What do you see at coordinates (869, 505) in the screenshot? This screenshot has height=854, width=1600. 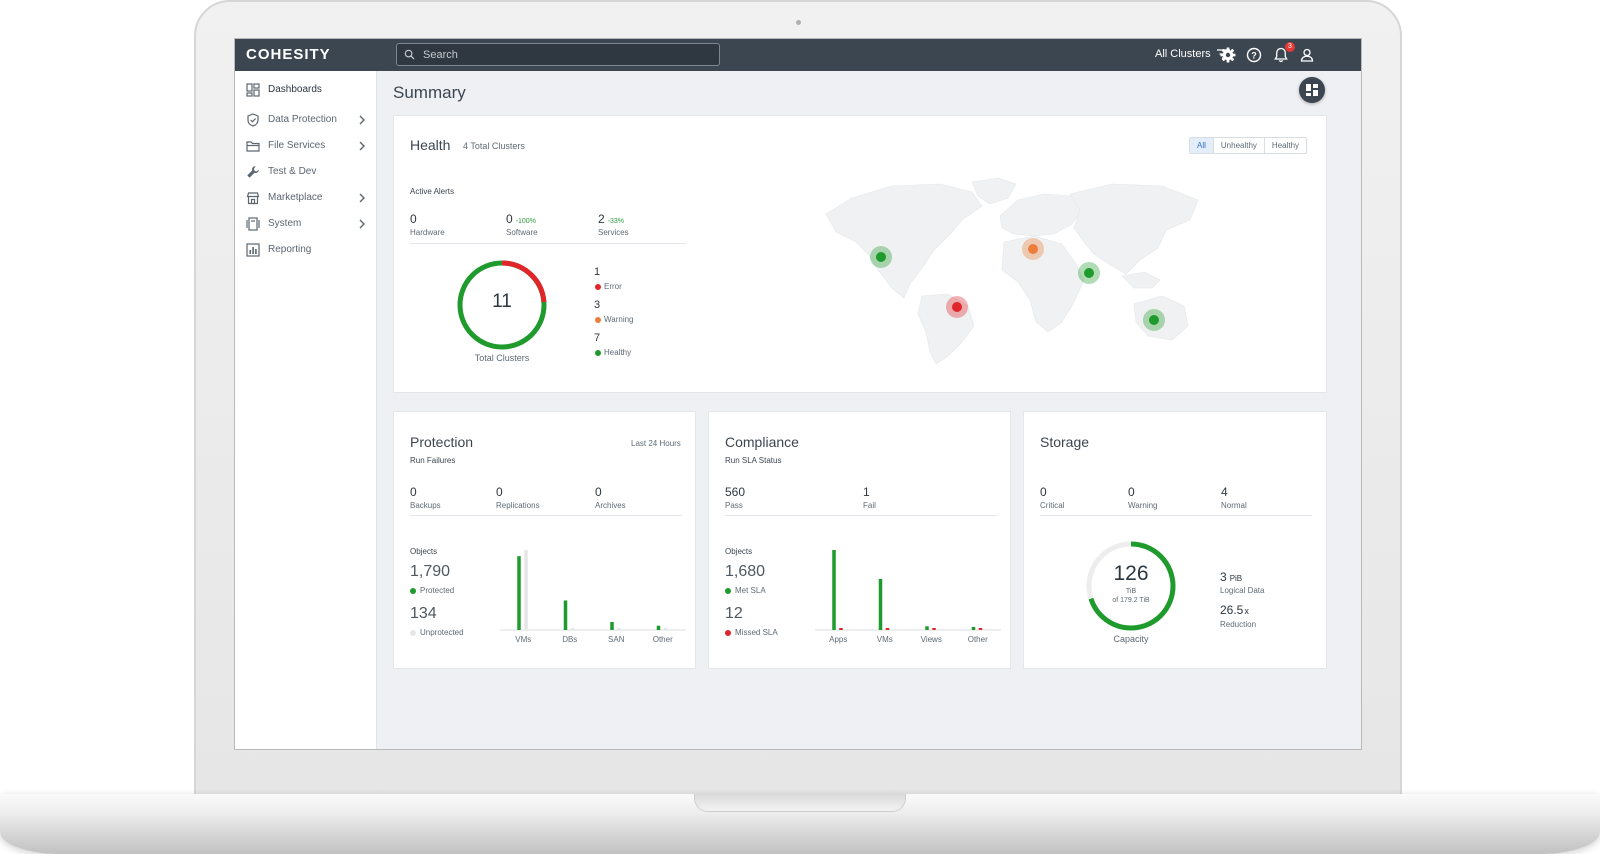 I see `fail-label: Fail` at bounding box center [869, 505].